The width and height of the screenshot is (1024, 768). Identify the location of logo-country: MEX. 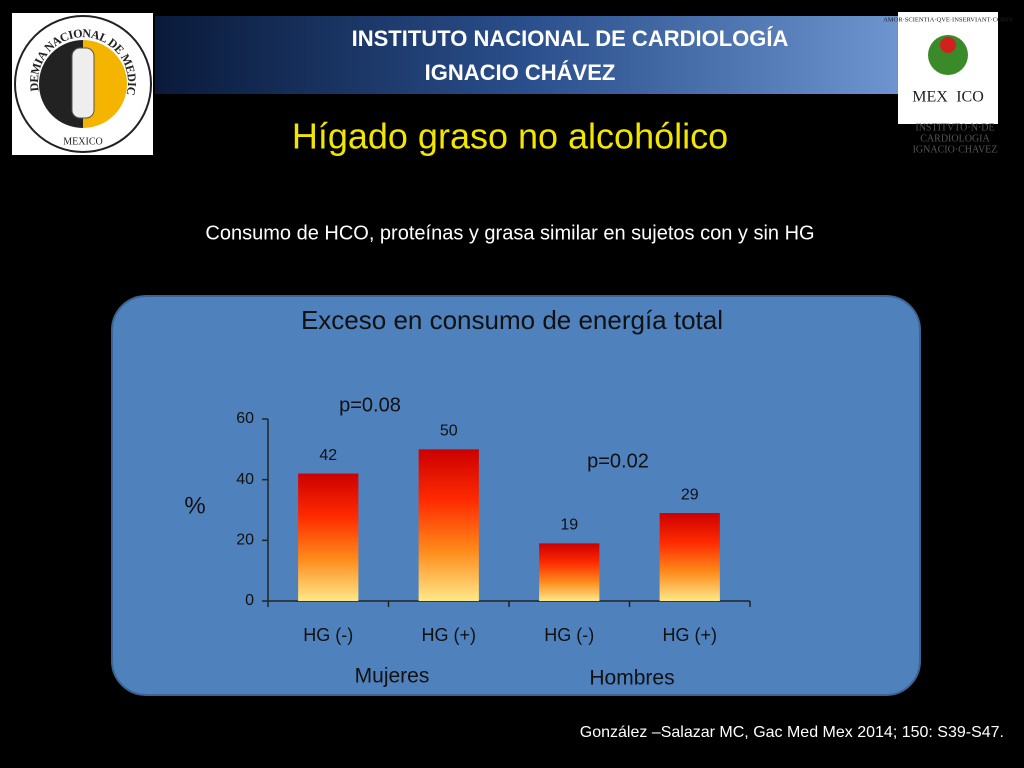
(930, 97).